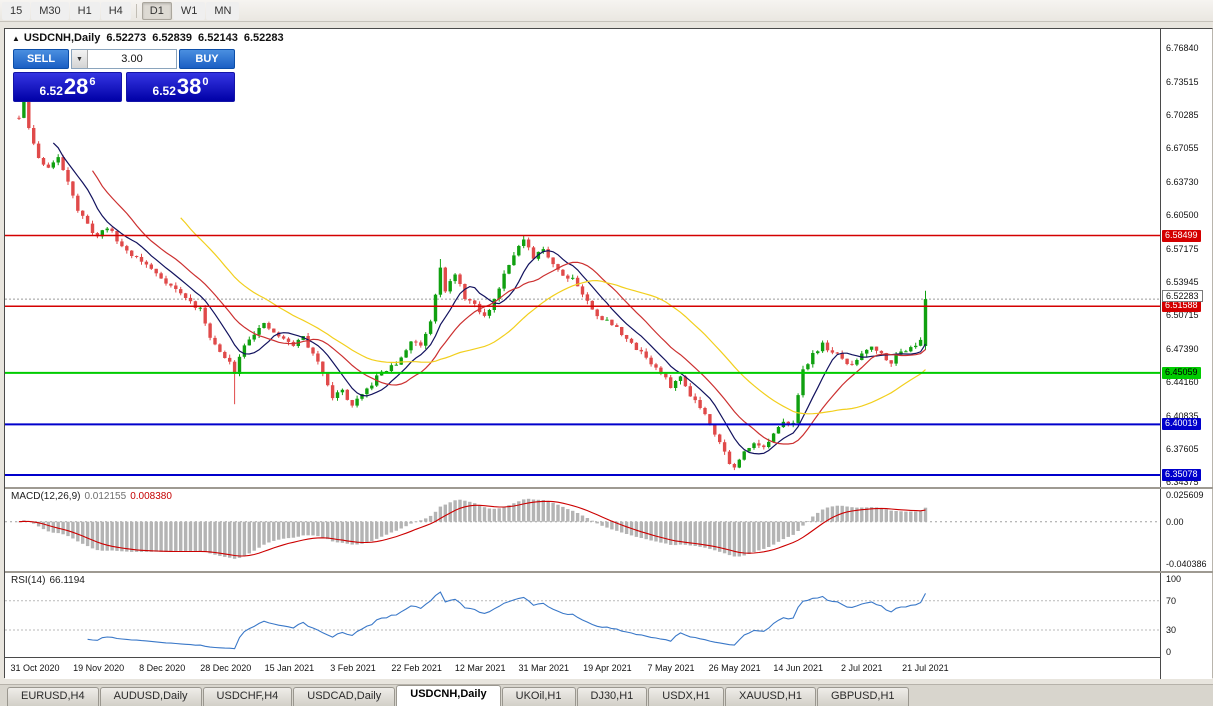  What do you see at coordinates (1182, 215) in the screenshot?
I see `price-tick-label: 6.60500` at bounding box center [1182, 215].